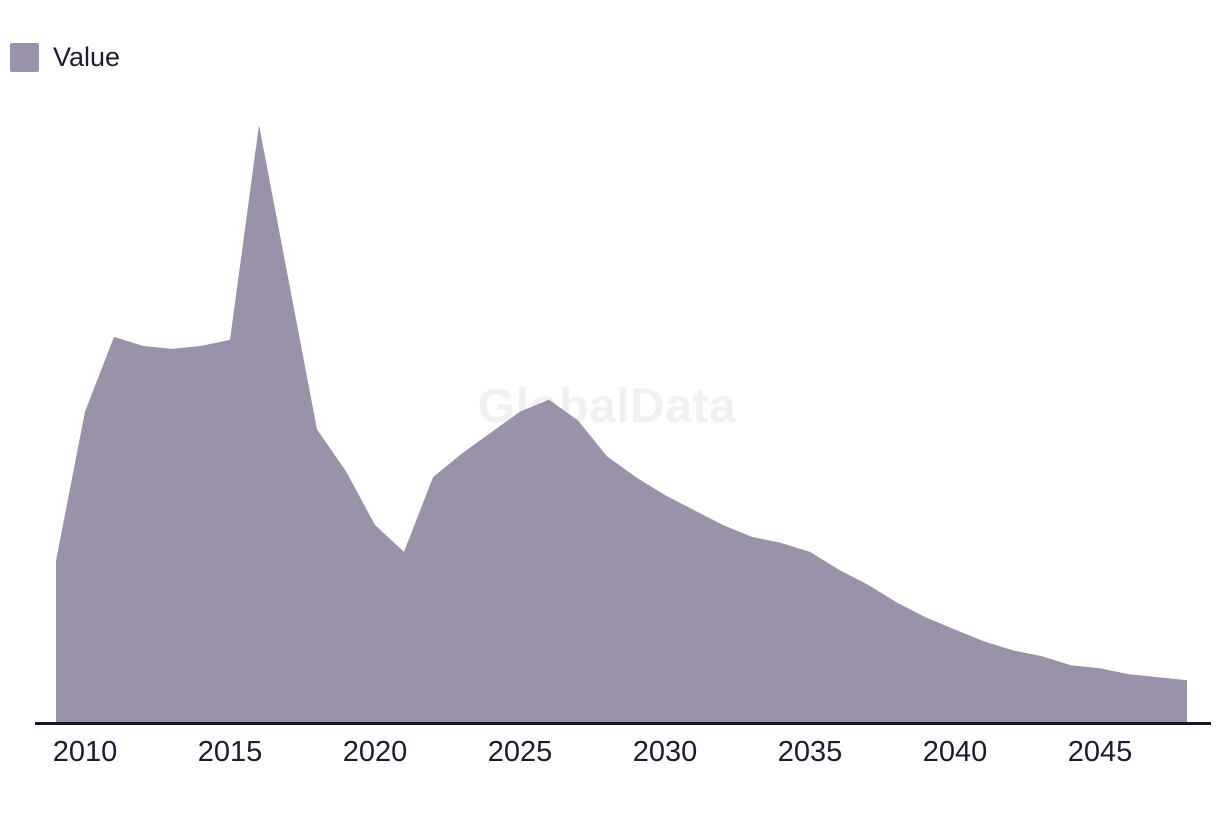 The image size is (1220, 816). Describe the element at coordinates (810, 752) in the screenshot. I see `x-tick-label: 2035` at that location.